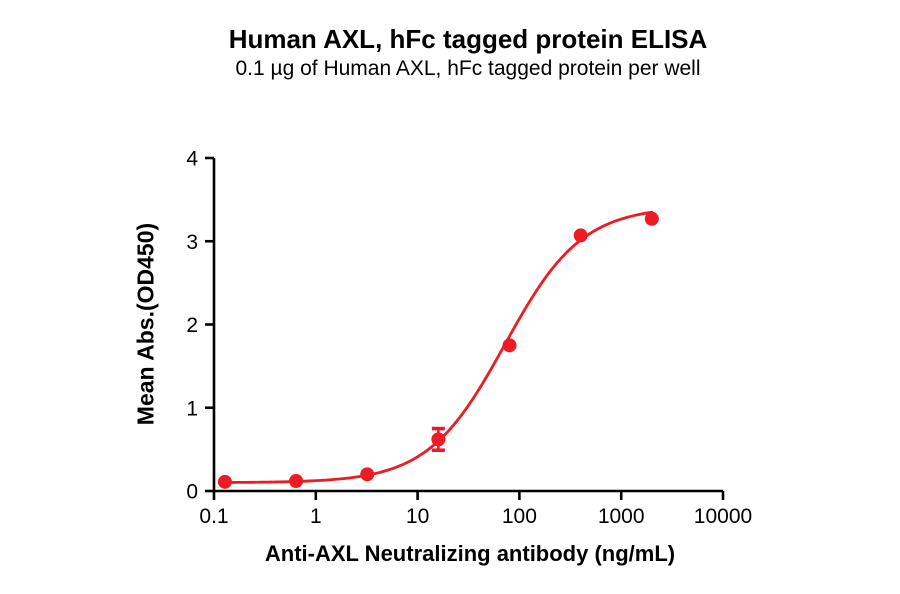 The width and height of the screenshot is (900, 594). What do you see at coordinates (213, 516) in the screenshot?
I see `x-tick-label: 0.1` at bounding box center [213, 516].